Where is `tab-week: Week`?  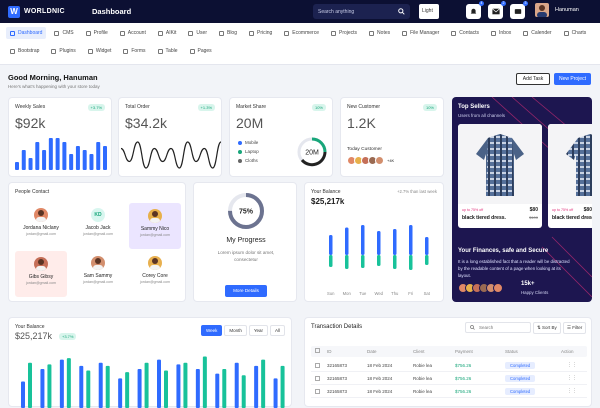 tab-week: Week is located at coordinates (211, 330).